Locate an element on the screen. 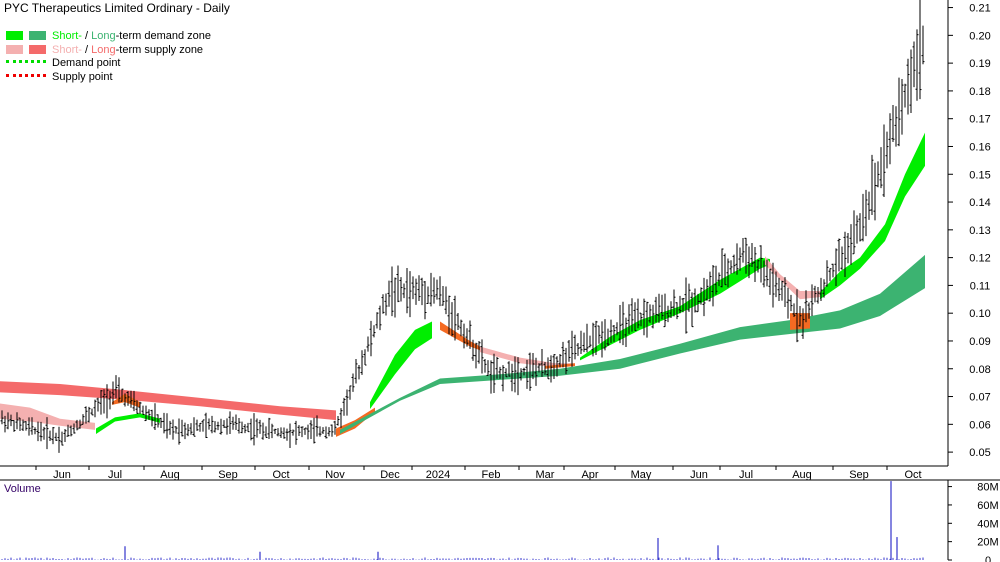 The image size is (1000, 562). price-y-tick-label: 0.11 is located at coordinates (980, 286).